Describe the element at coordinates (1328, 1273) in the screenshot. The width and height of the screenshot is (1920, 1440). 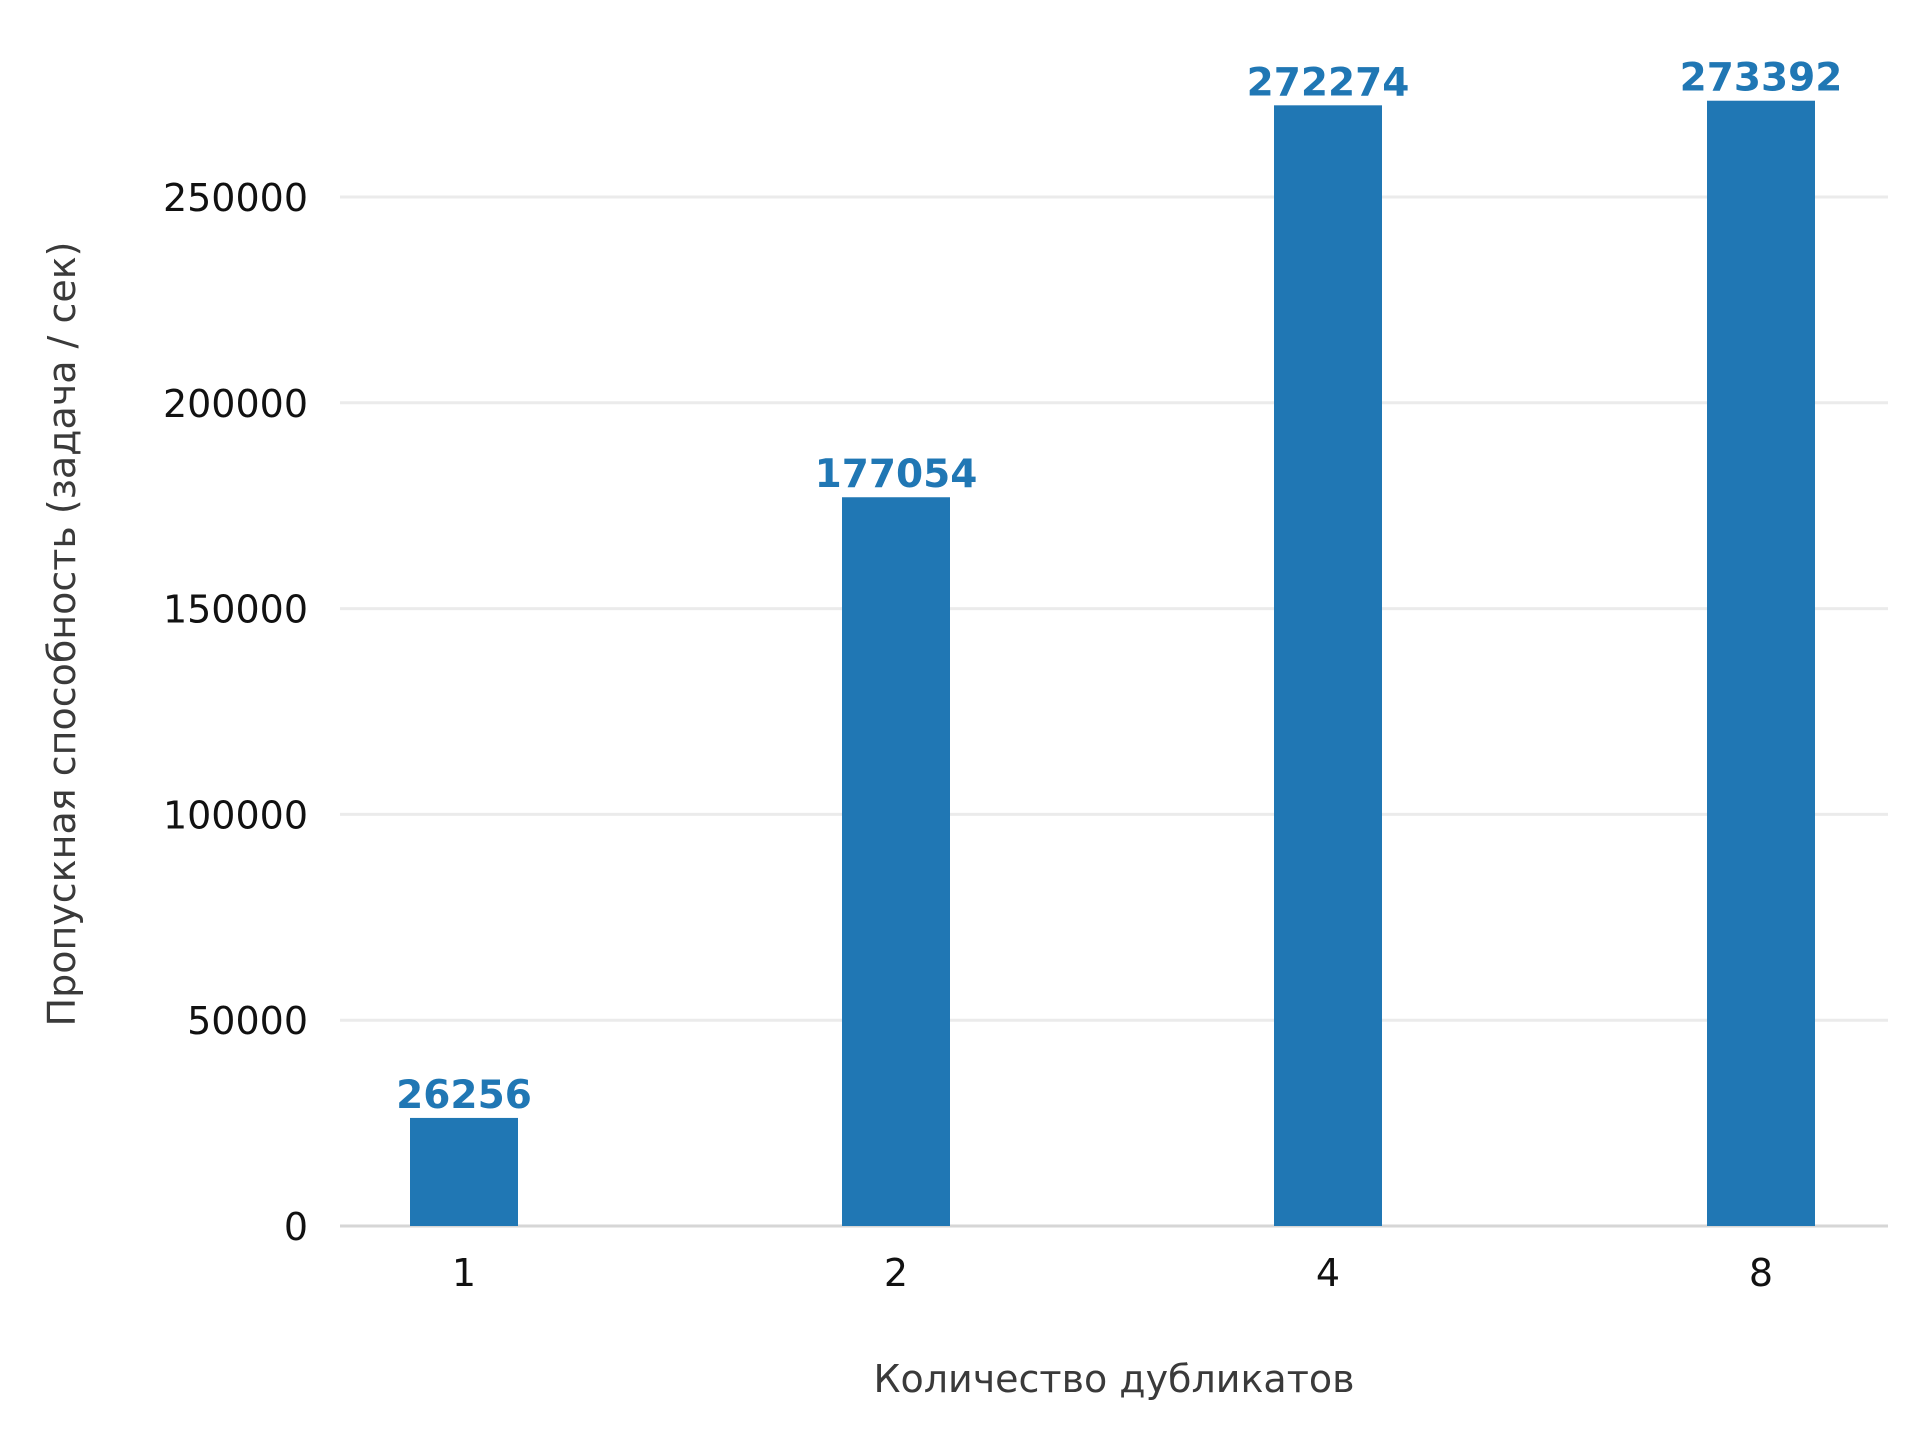
I see `x-tick-label: 4` at that location.